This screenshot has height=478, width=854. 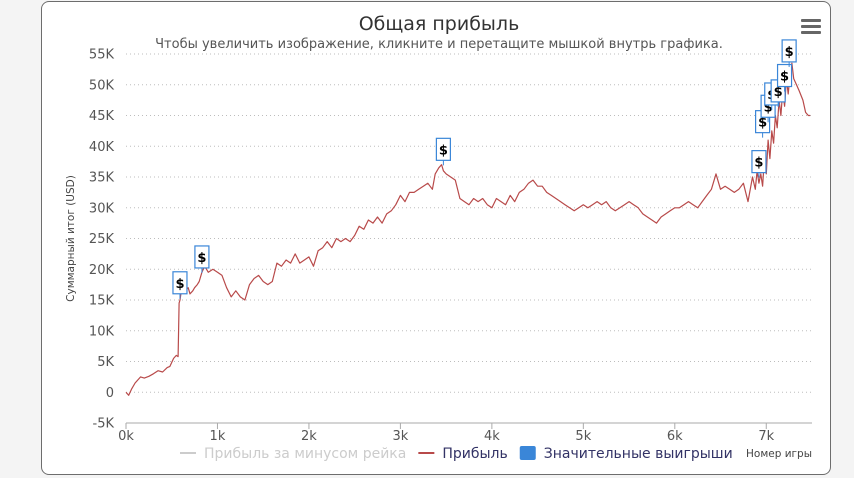 I want to click on y-tick-label: 10K, so click(x=102, y=331).